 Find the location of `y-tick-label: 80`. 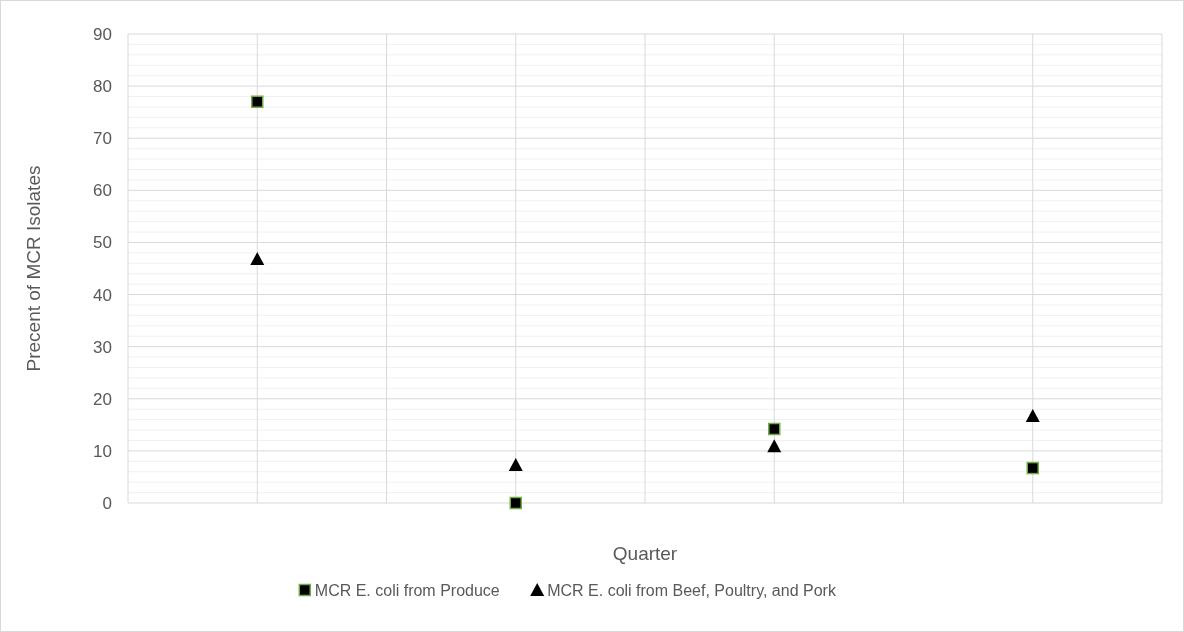

y-tick-label: 80 is located at coordinates (102, 87).